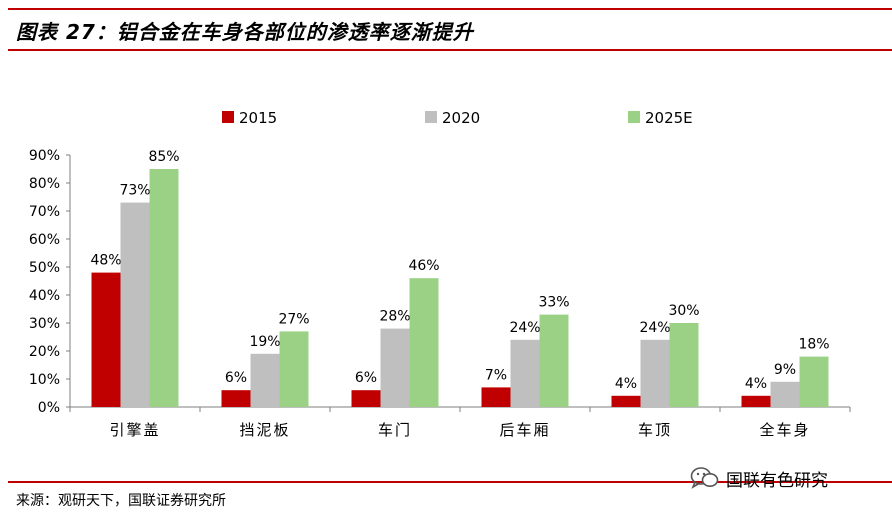 The width and height of the screenshot is (892, 521). Describe the element at coordinates (450, 50) in the screenshot. I see `title-rule` at that location.